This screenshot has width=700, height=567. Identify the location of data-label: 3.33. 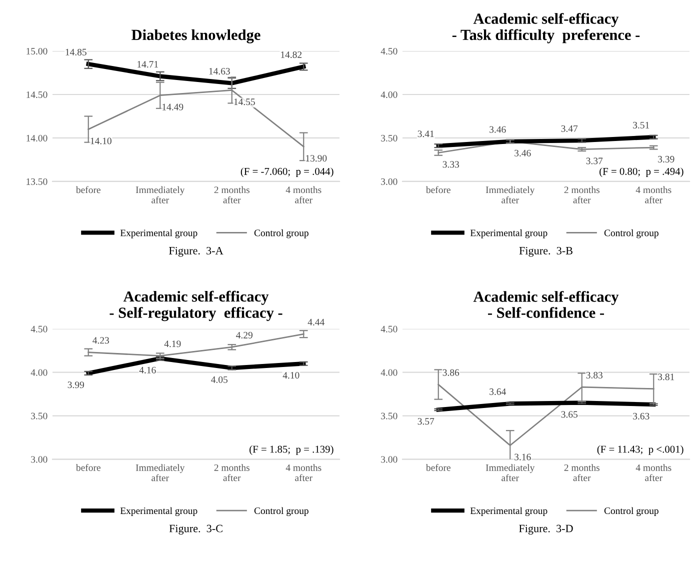
(450, 164).